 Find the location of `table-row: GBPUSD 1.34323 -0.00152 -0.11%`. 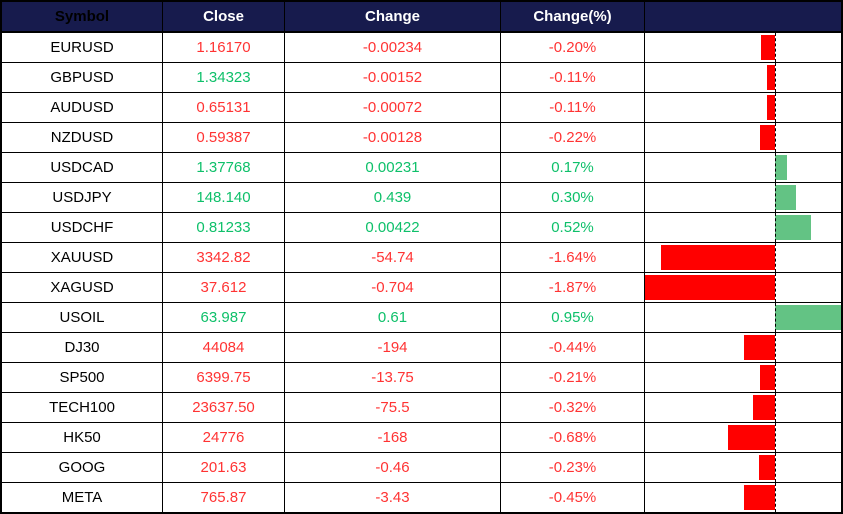

table-row: GBPUSD 1.34323 -0.00152 -0.11% is located at coordinates (421, 78).